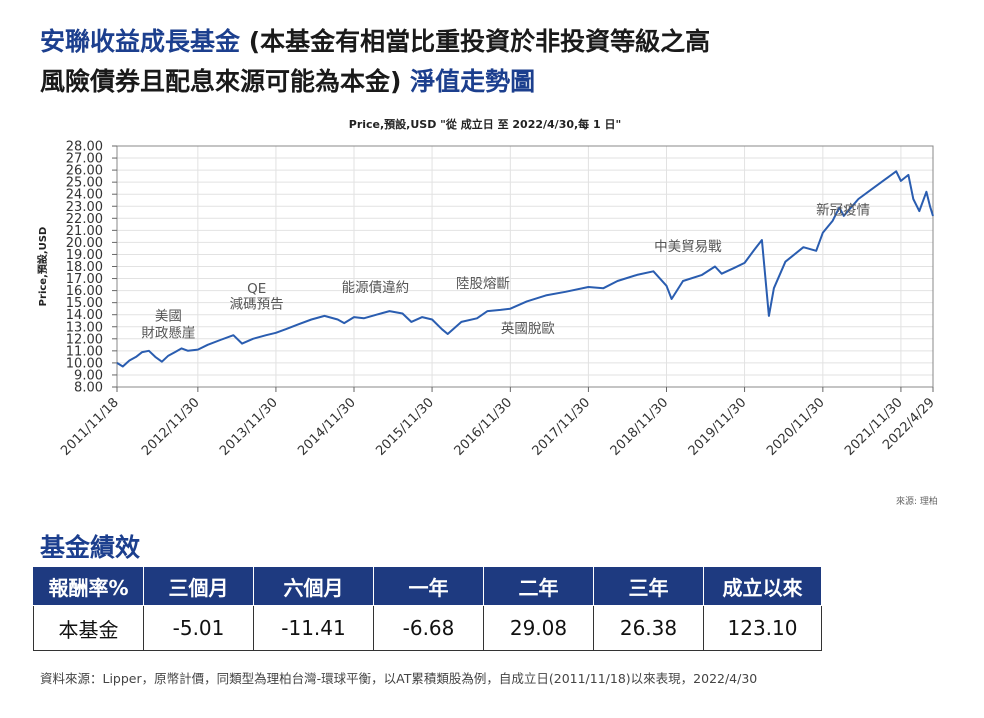  Describe the element at coordinates (538, 628) in the screenshot. I see `table-cell: 29.08` at that location.